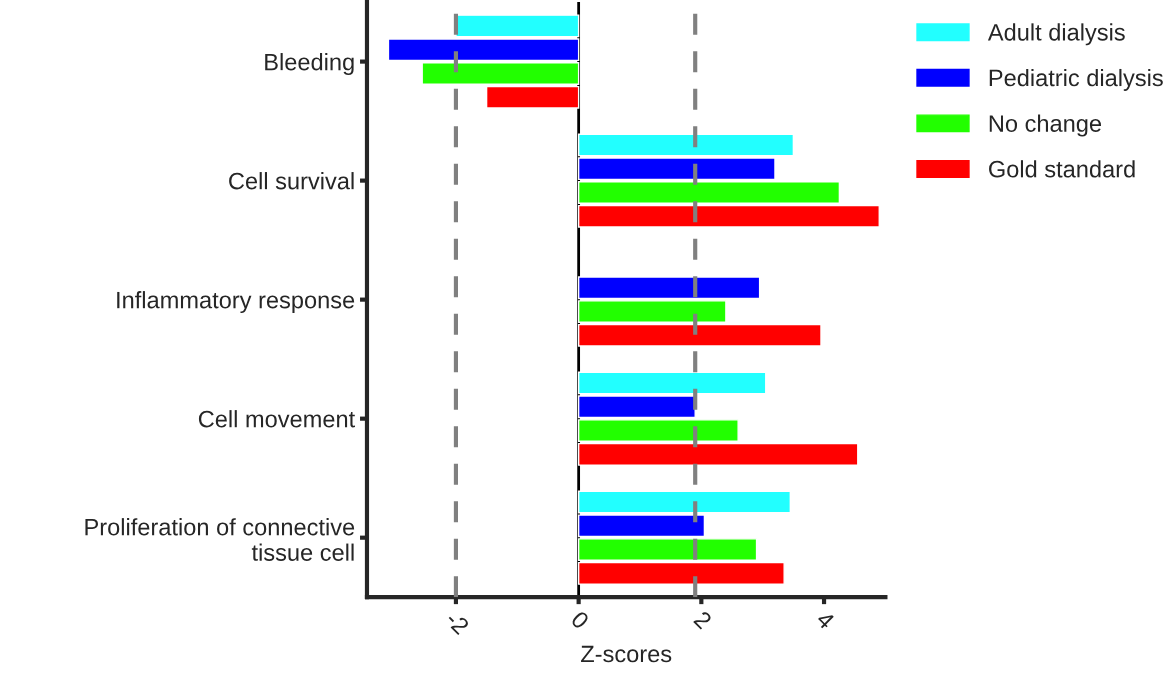 Image resolution: width=1165 pixels, height=692 pixels. What do you see at coordinates (1045, 125) in the screenshot?
I see `legend-label: No change` at bounding box center [1045, 125].